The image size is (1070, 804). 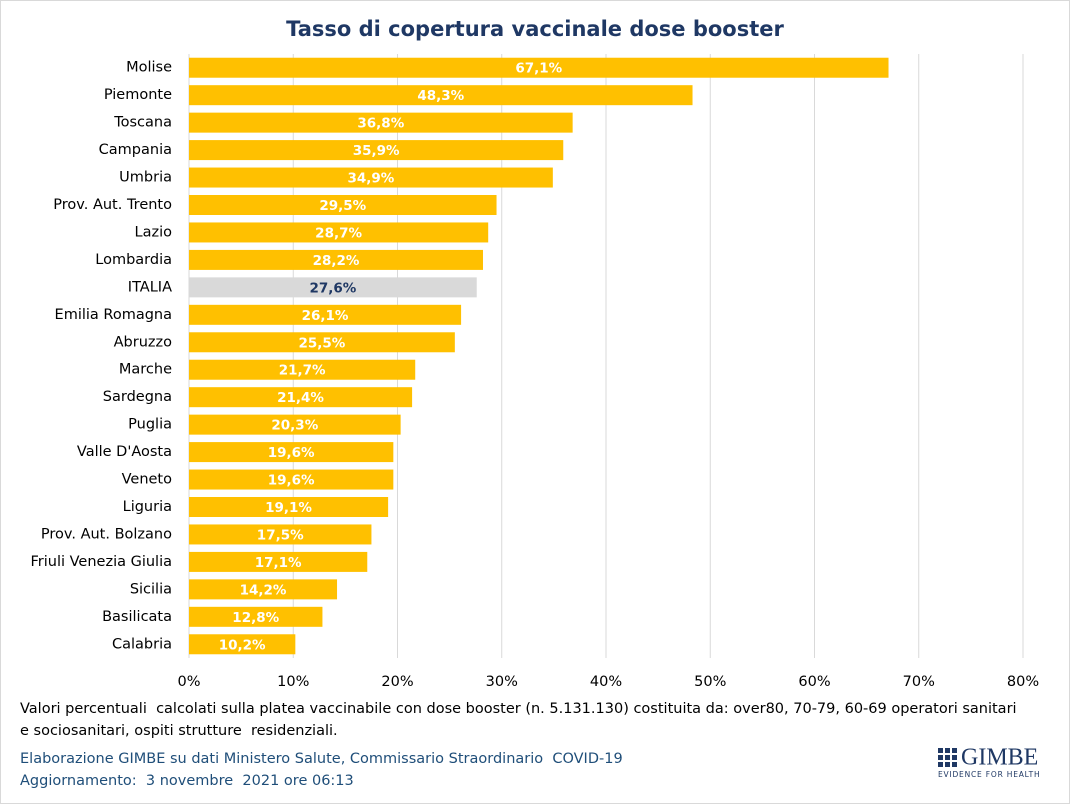 I want to click on x-tick-label: 70%, so click(x=919, y=682).